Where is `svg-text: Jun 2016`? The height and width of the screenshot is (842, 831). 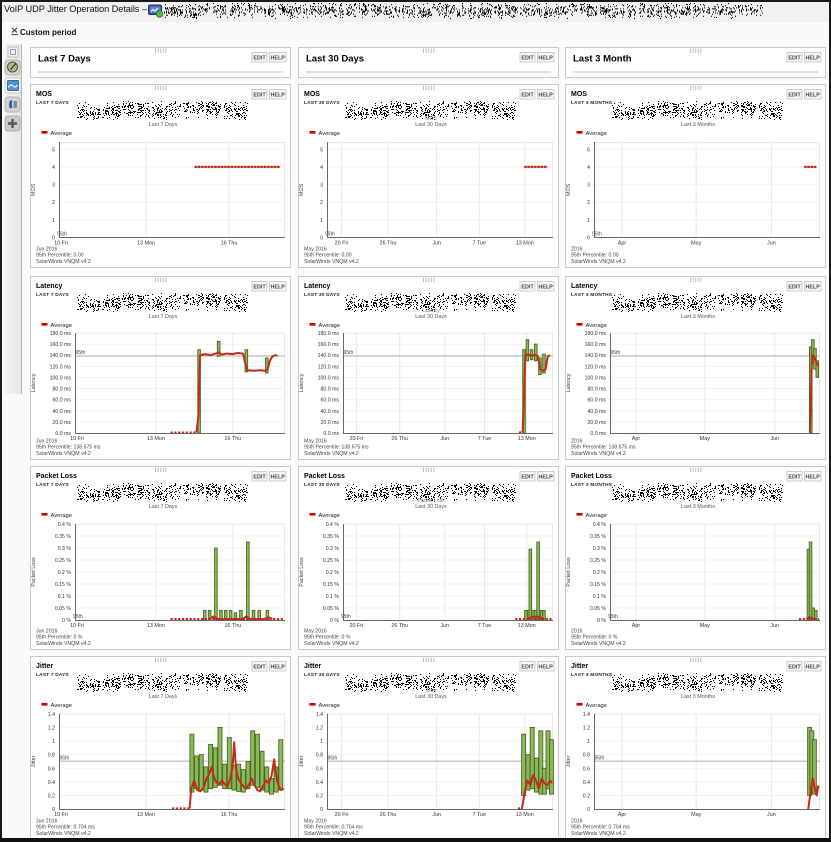 svg-text: Jun 2016 is located at coordinates (46, 631).